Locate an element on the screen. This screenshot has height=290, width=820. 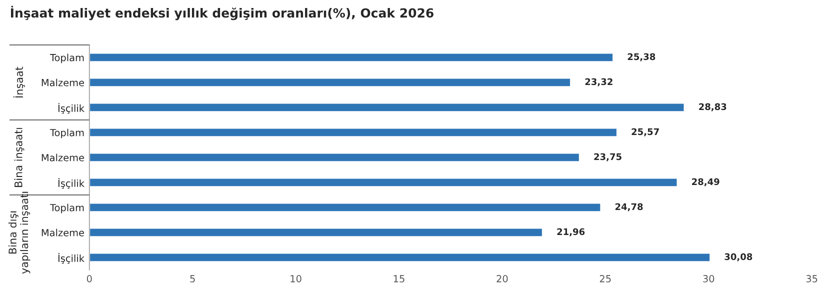
x-tick-label: 15 is located at coordinates (399, 278).